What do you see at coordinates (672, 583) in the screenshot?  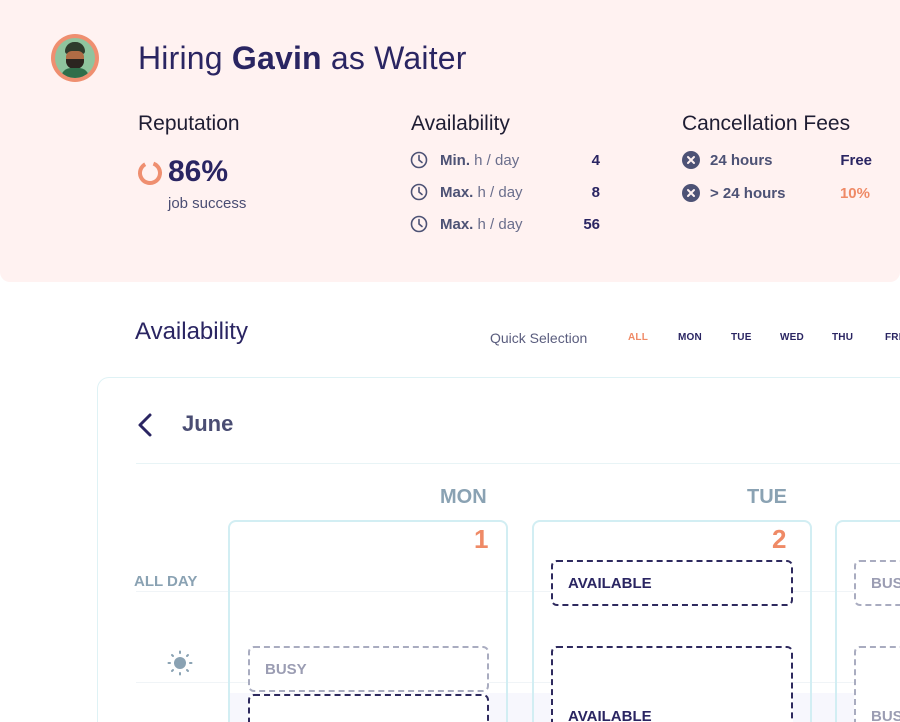 I see `slot-available-all-day: AVAILABLE` at bounding box center [672, 583].